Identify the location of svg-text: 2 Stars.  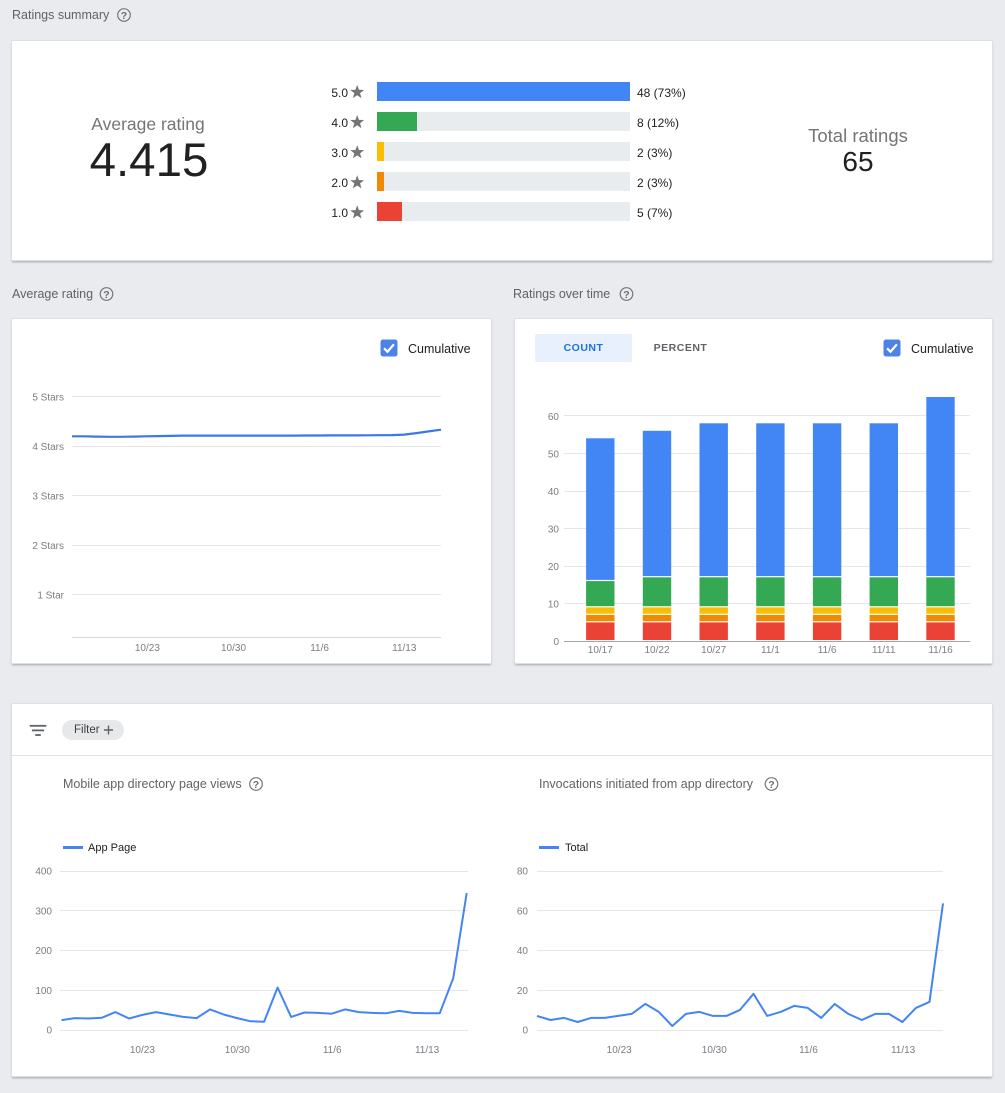
(48, 546).